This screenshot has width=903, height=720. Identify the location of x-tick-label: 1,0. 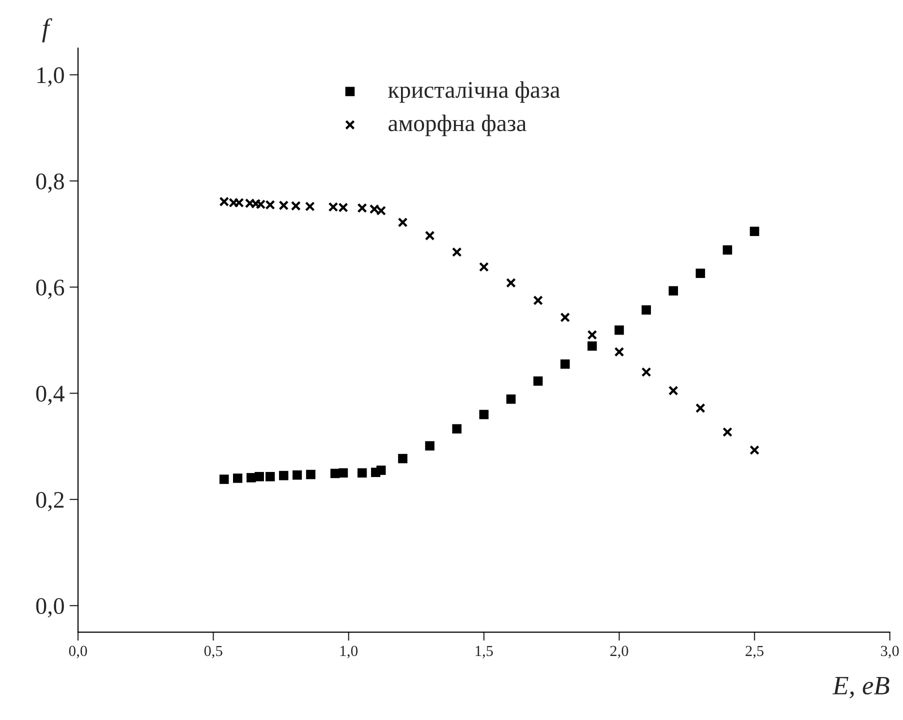
(349, 652).